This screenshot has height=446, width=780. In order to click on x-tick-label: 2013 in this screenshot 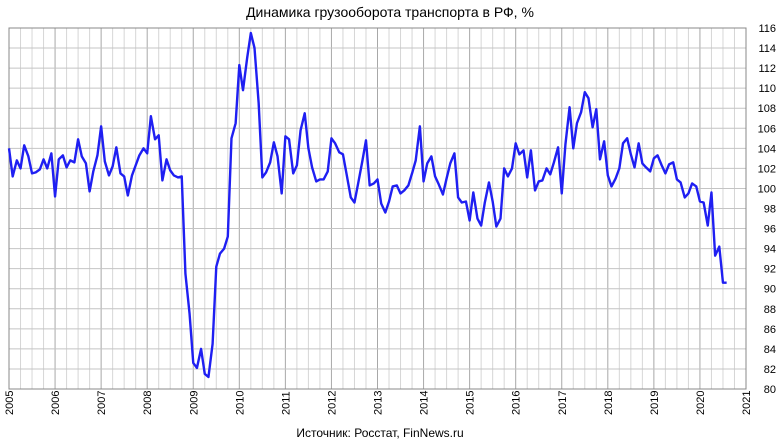, I will do `click(379, 403)`.